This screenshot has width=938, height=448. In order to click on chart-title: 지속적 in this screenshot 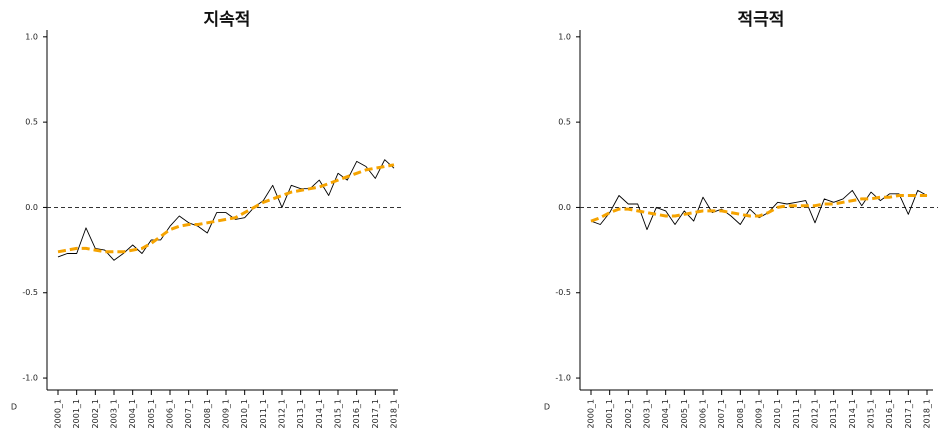, I will do `click(227, 20)`.